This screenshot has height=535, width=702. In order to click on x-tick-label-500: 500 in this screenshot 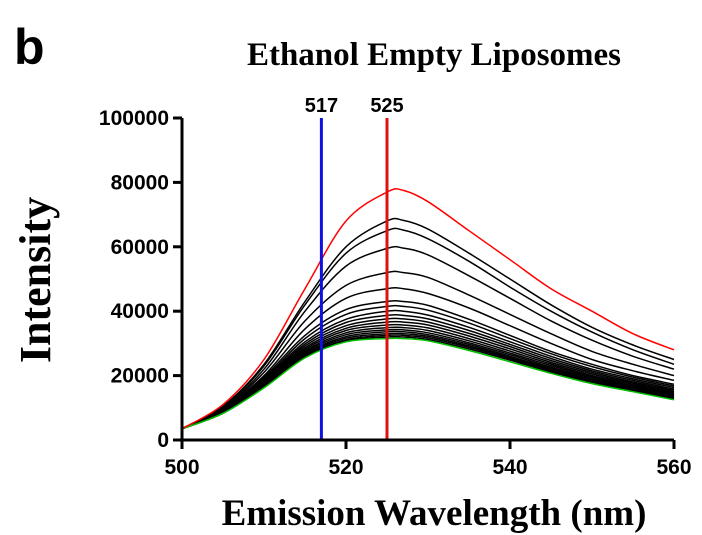, I will do `click(181, 467)`.